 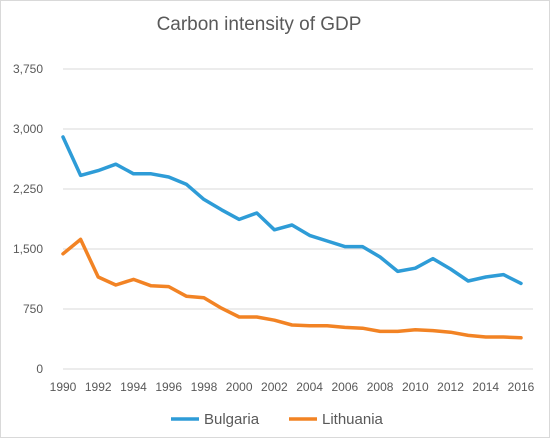 I want to click on y-tick-label: 750, so click(x=33, y=309).